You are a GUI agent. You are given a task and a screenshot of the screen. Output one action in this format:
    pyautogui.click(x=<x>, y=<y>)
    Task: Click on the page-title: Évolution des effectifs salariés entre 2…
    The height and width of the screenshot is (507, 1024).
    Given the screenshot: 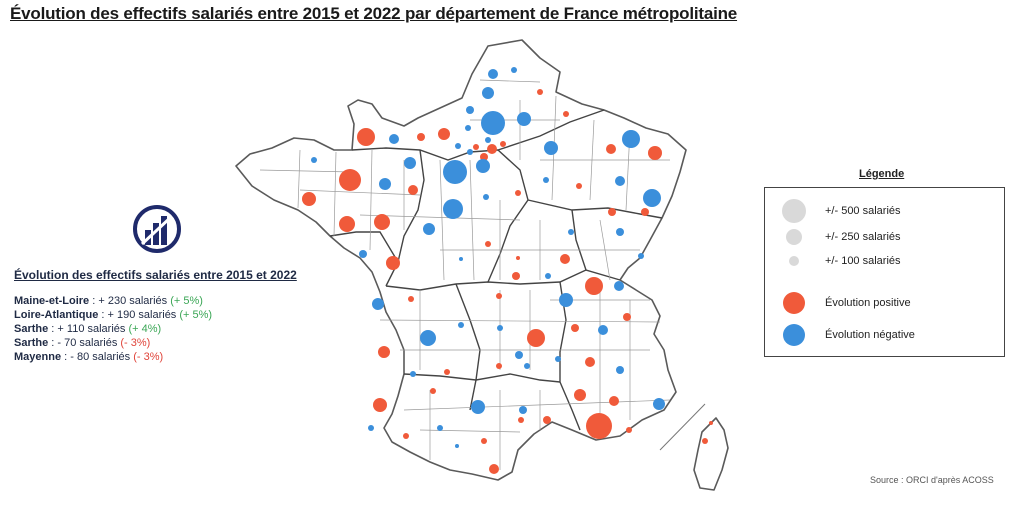 What is the action you would take?
    pyautogui.click(x=374, y=13)
    